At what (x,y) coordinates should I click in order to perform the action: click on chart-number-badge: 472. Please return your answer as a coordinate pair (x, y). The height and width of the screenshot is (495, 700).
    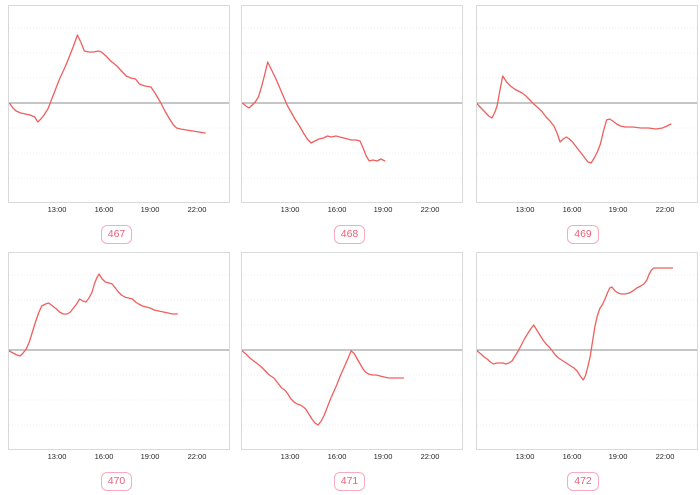
    Looking at the image, I should click on (583, 481).